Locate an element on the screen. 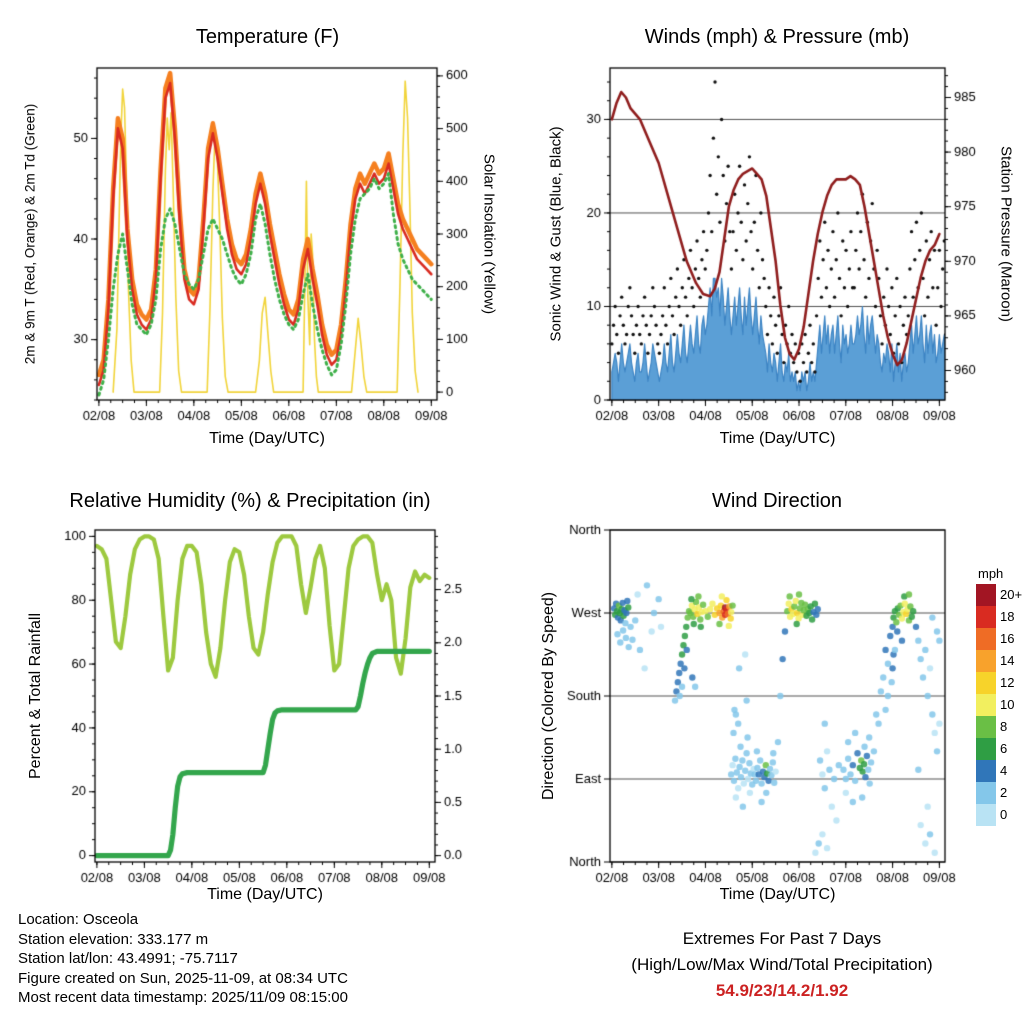 This screenshot has width=1024, height=1024. x-axis-label-temperature: Time (Day/UTC) is located at coordinates (267, 438).